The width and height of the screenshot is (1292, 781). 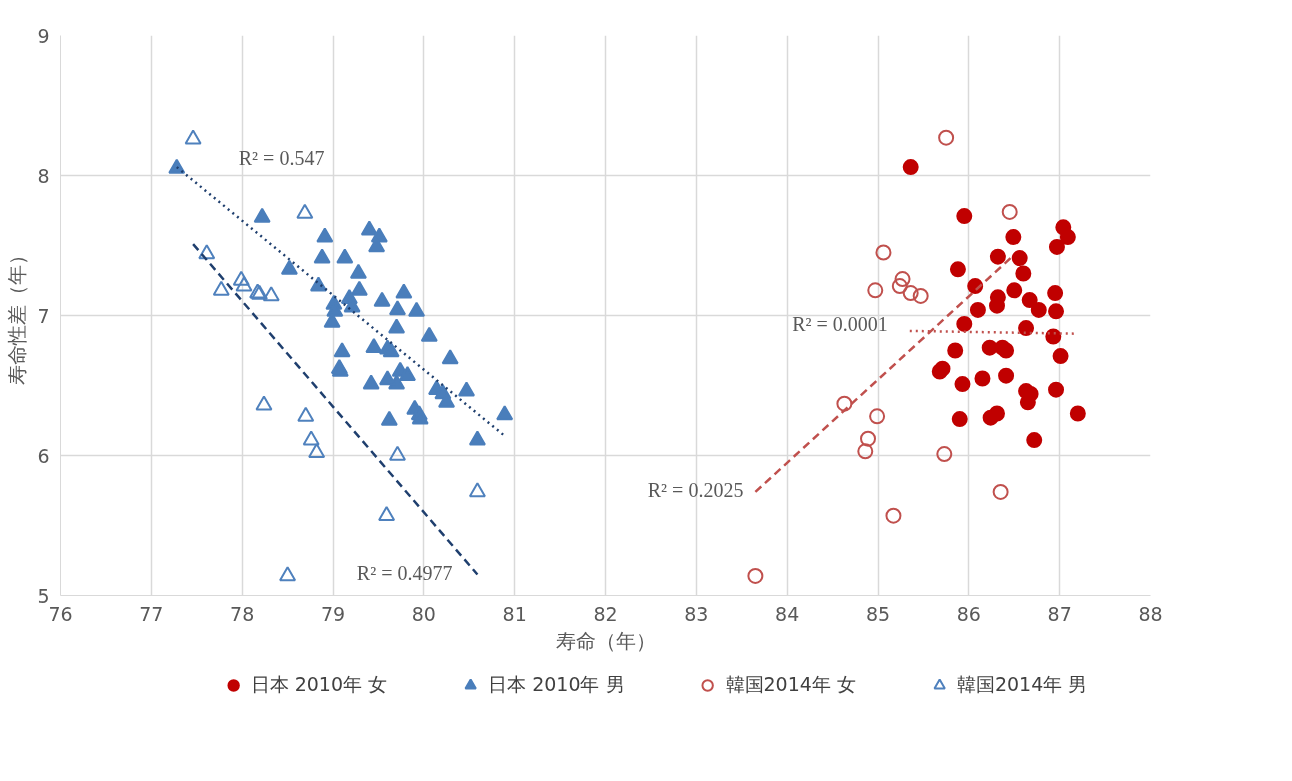 What do you see at coordinates (605, 613) in the screenshot?
I see `x-tick-label: 82` at bounding box center [605, 613].